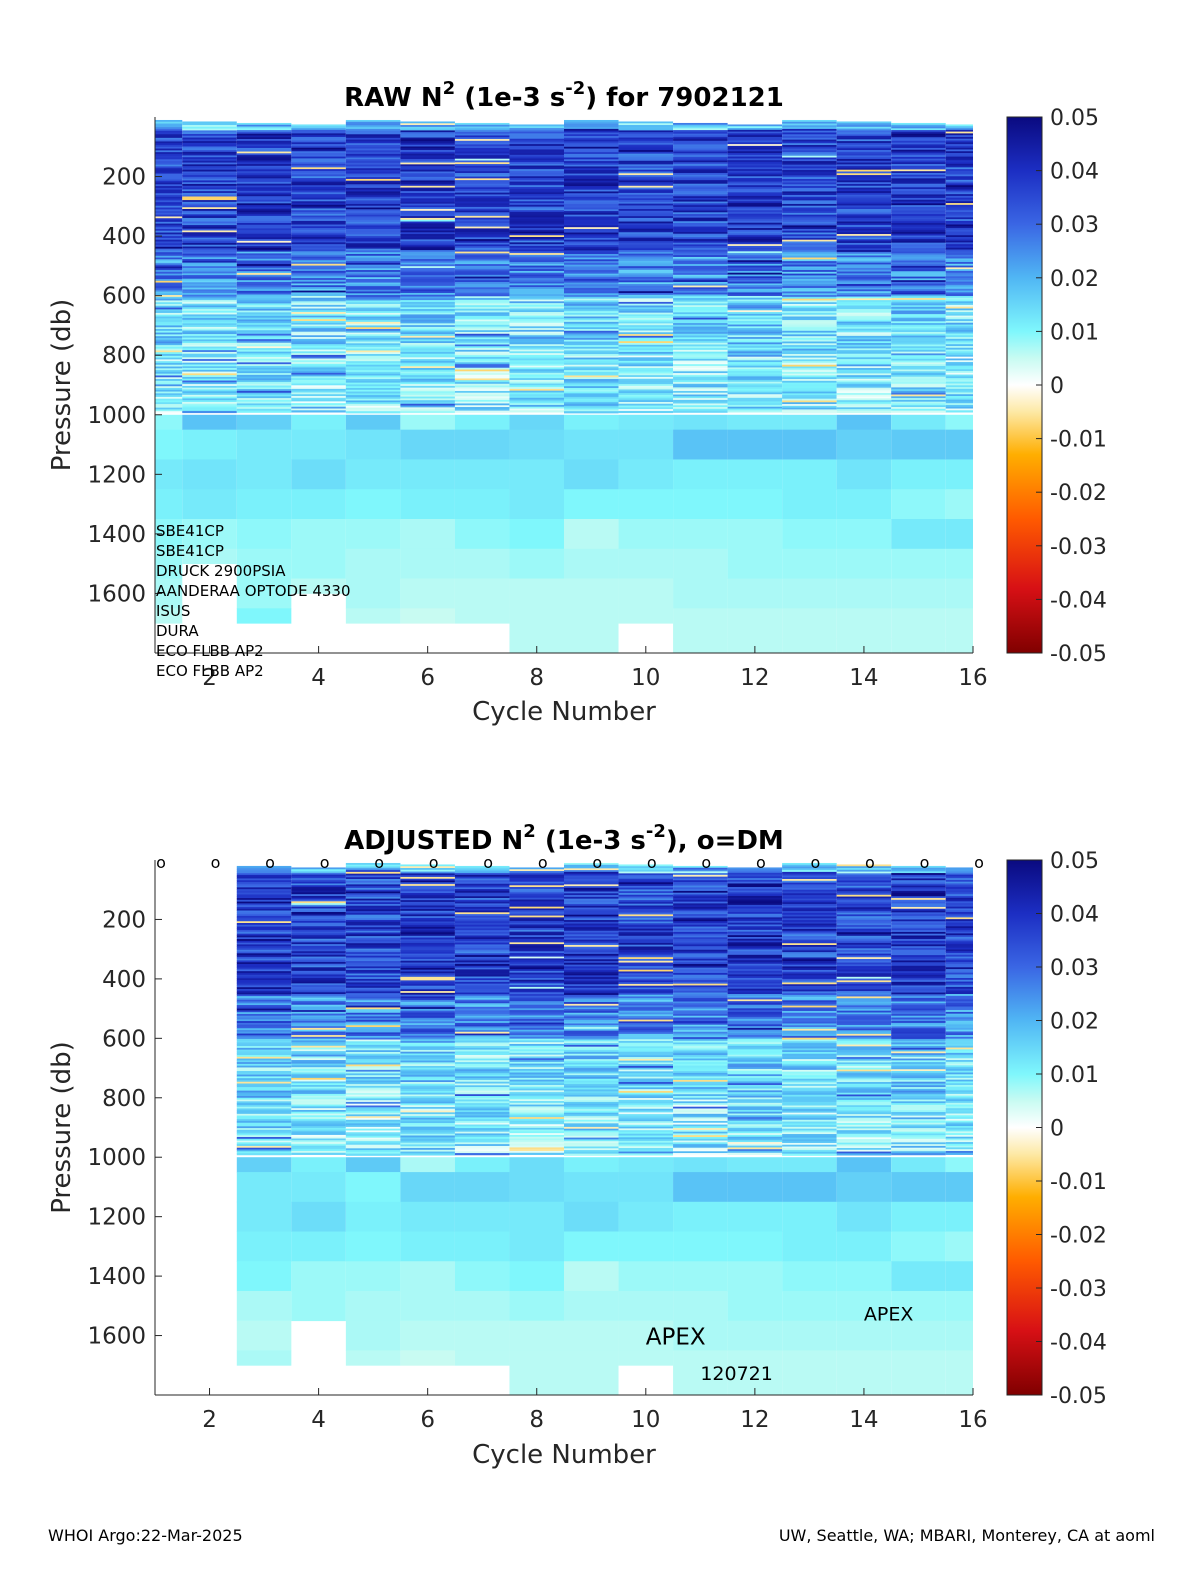 The image size is (1200, 1575). I want to click on colorbar-tick-label: -0.01, so click(1078, 440).